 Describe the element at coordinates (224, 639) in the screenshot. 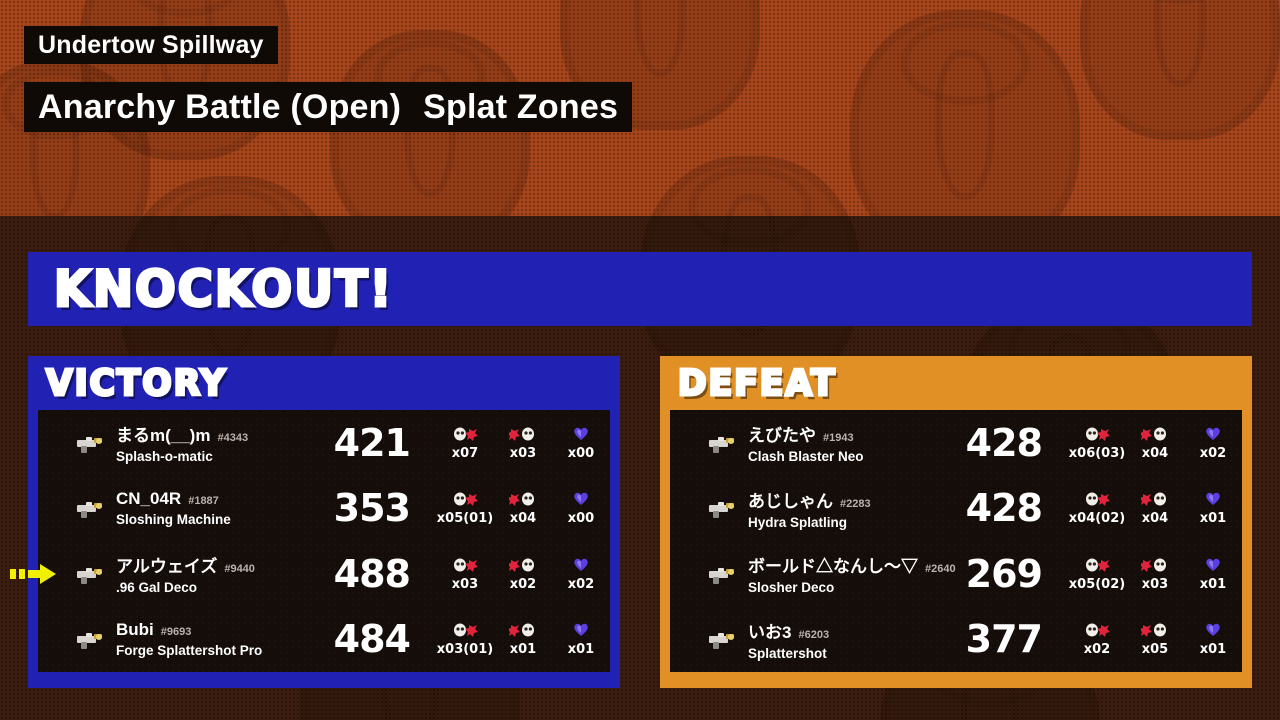

I see `player-info: Bubi #9693 Forge Splattershot Pro` at that location.